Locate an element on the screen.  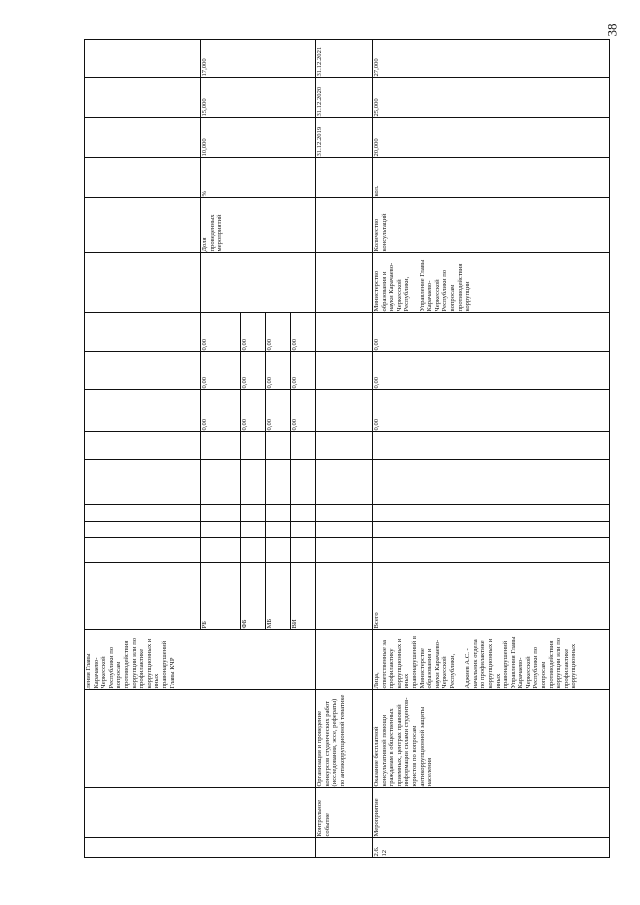
cell-funding-source: ФБ is located at coordinates (244, 624).